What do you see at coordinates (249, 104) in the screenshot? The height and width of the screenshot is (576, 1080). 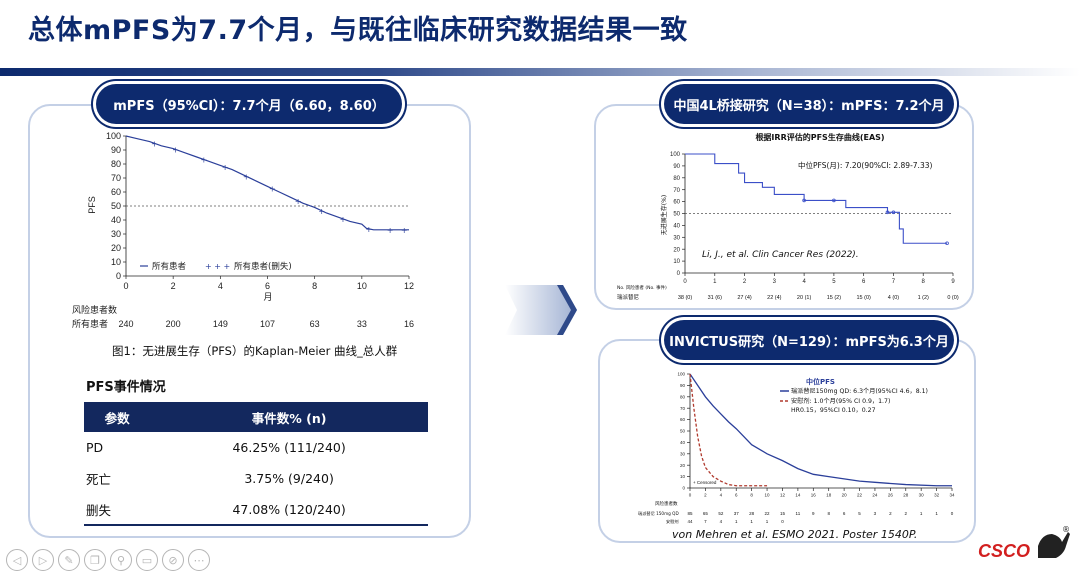 I see `left-mpfs-banner: mPFS（95%CI）：7.7个月（6.60，8.60）` at bounding box center [249, 104].